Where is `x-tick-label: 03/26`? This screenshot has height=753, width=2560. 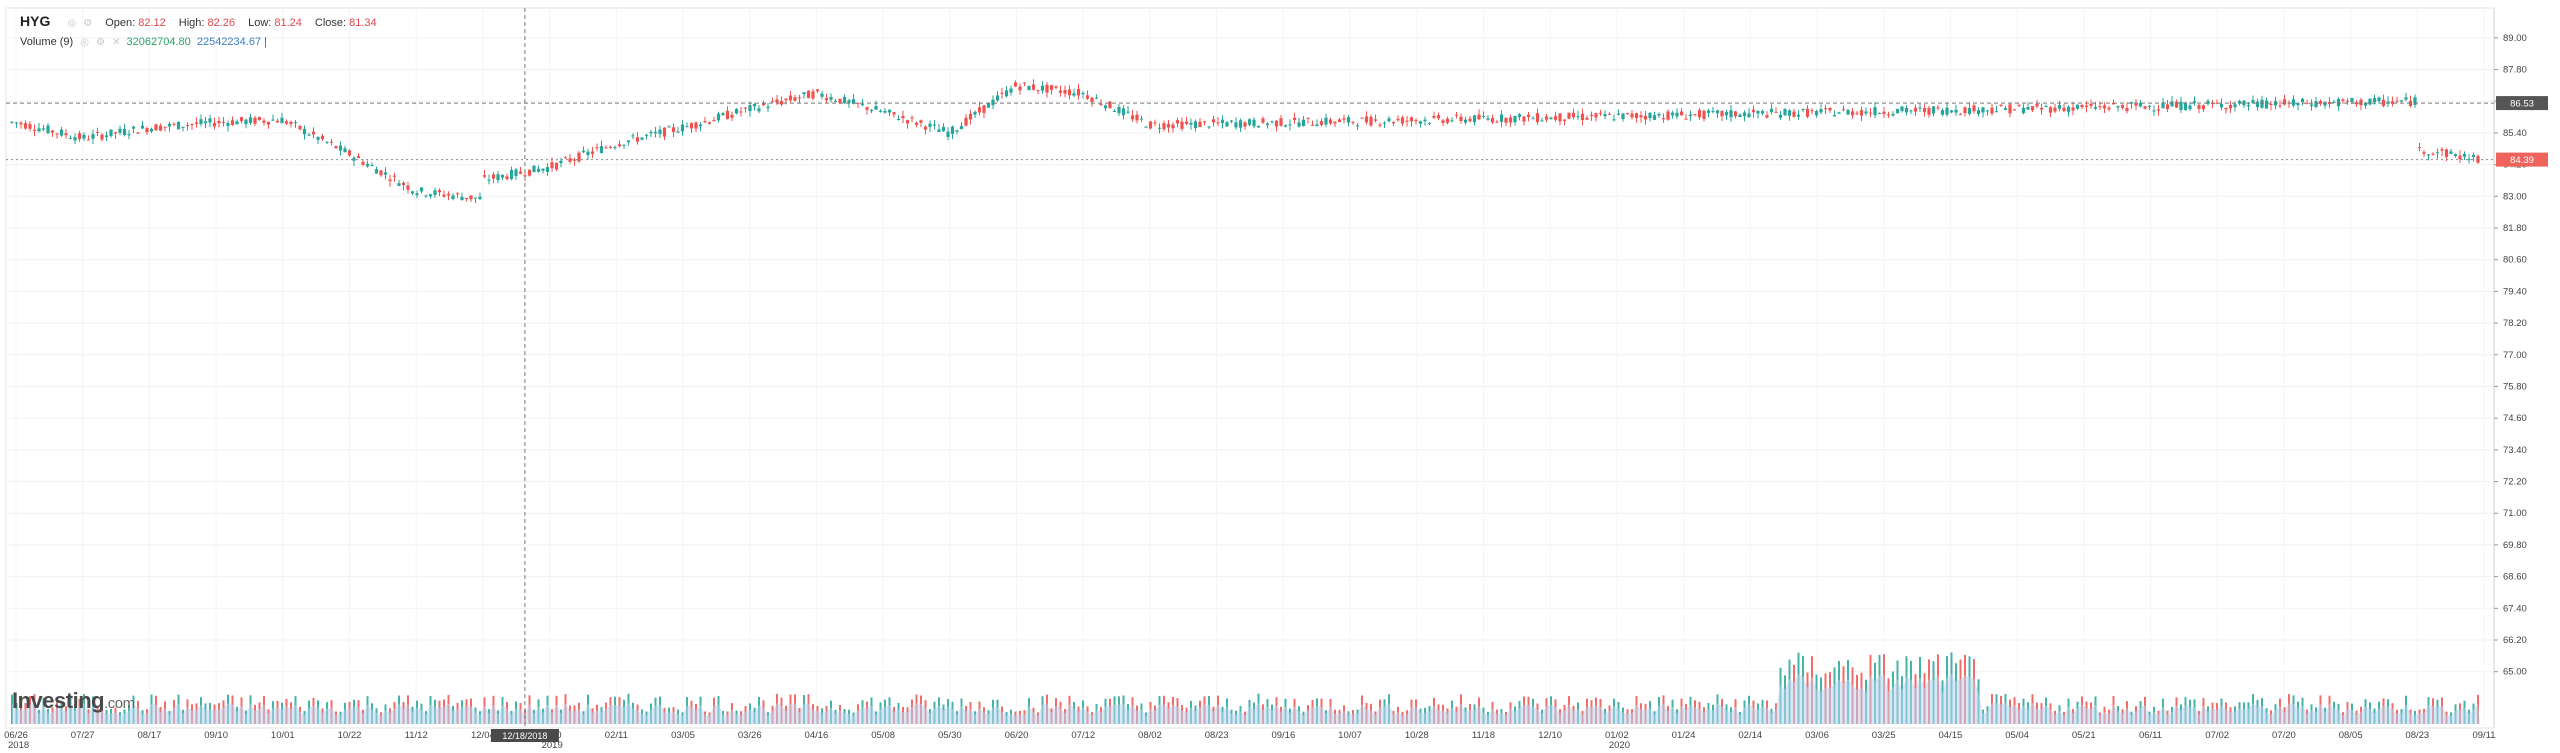
x-tick-label: 03/26 is located at coordinates (750, 735).